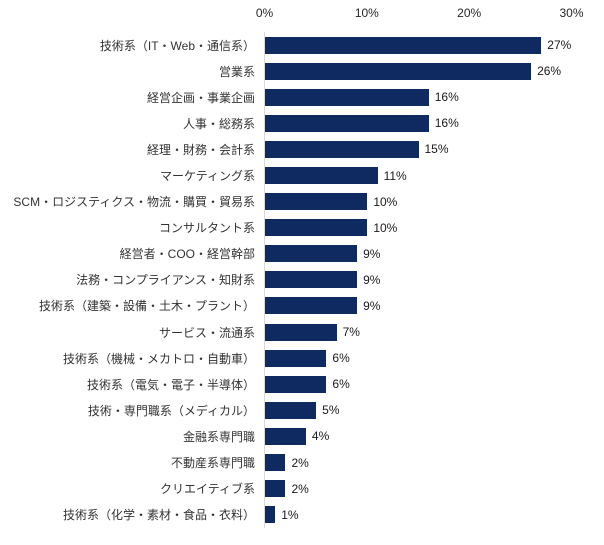  I want to click on category-label: 技術・専門職系（メディカル）, so click(171, 410).